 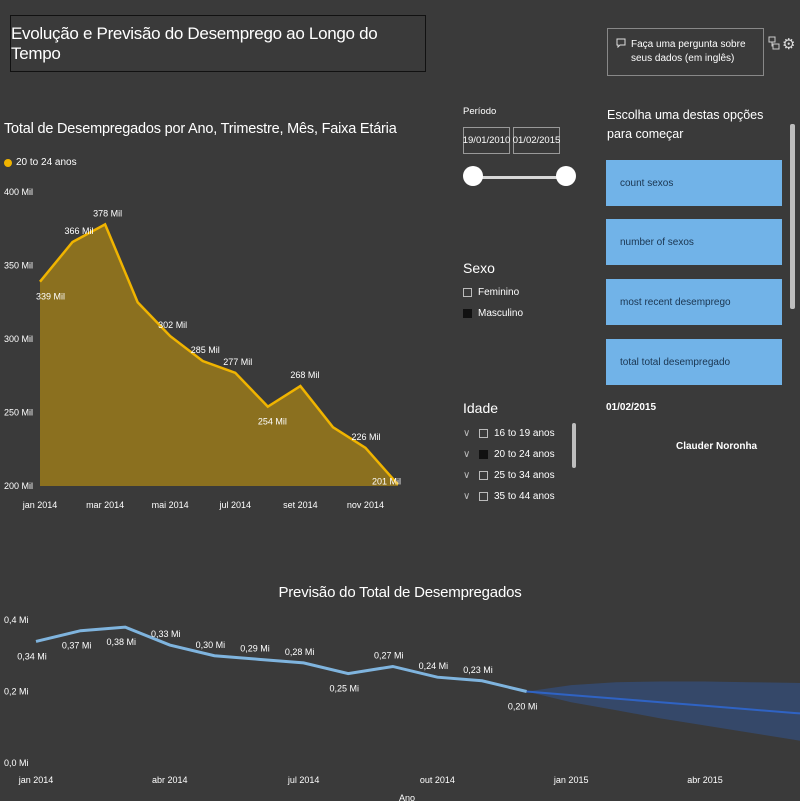 I want to click on x-tick-label: mai 2014, so click(x=170, y=505).